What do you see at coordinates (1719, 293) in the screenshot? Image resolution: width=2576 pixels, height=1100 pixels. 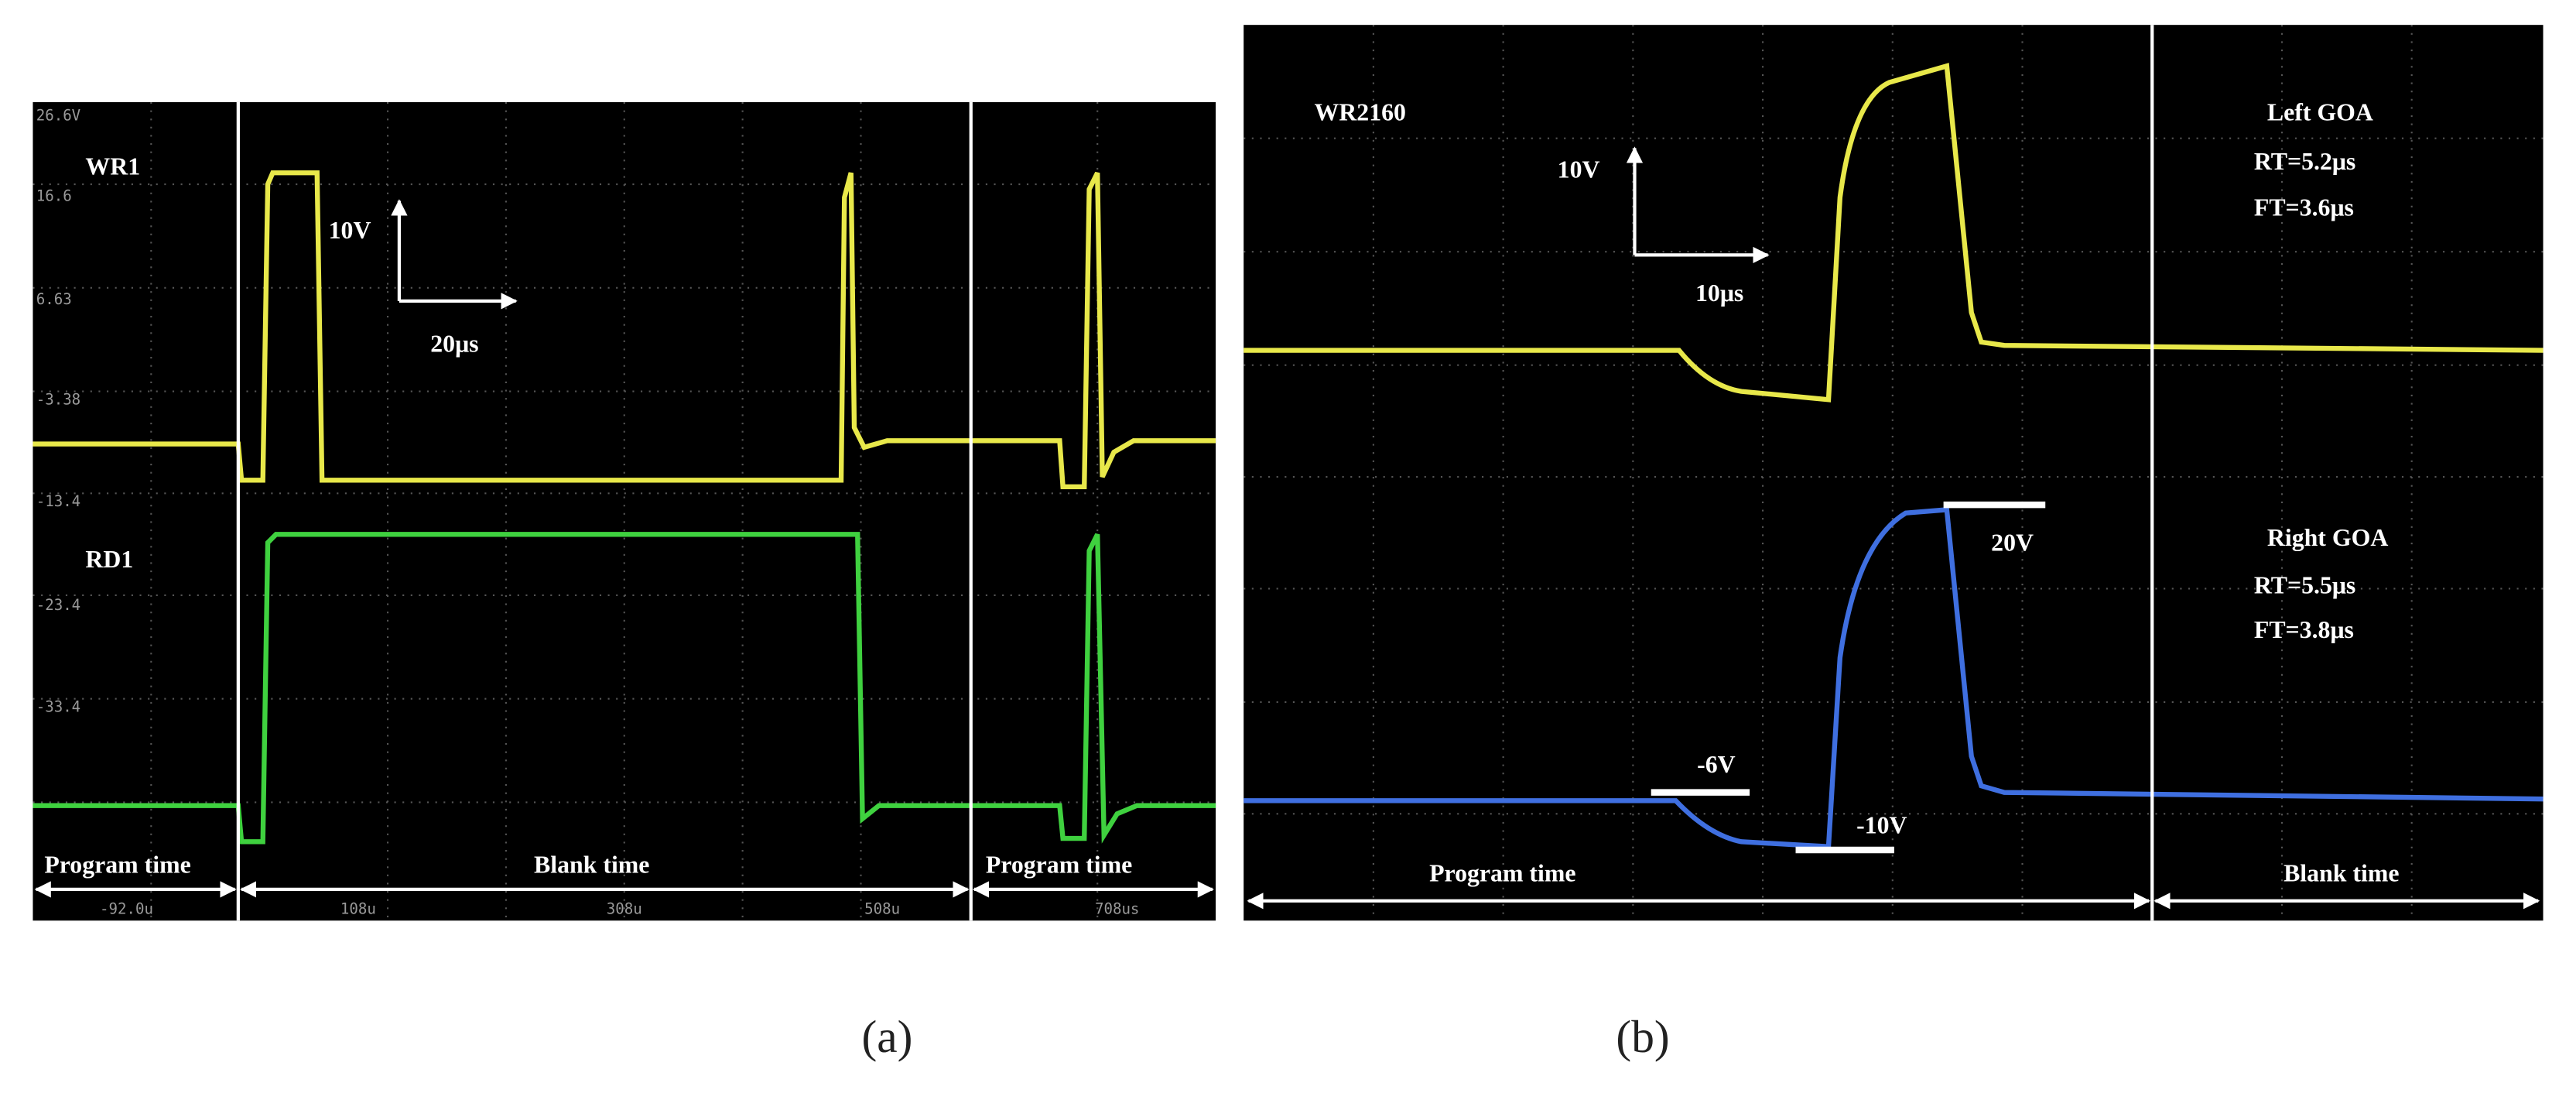 I see `scale-time: 10μs` at bounding box center [1719, 293].